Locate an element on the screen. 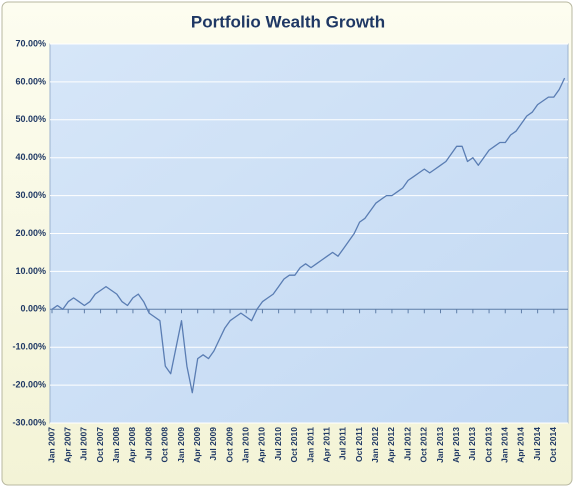 The width and height of the screenshot is (577, 490). x-tick-label: Jul 2009 is located at coordinates (213, 444).